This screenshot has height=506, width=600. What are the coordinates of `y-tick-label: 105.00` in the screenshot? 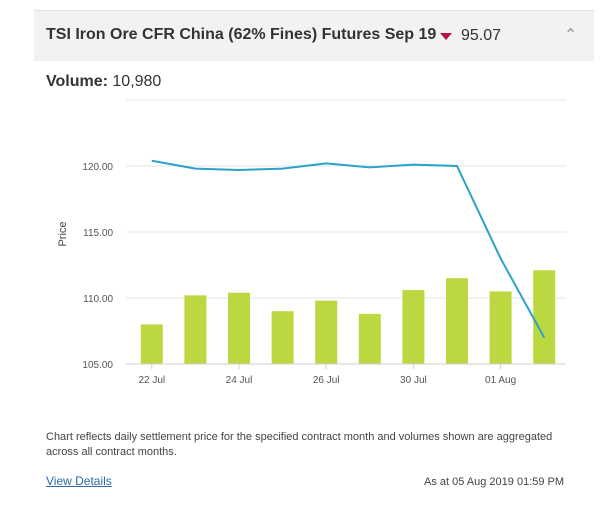 It's located at (97, 365).